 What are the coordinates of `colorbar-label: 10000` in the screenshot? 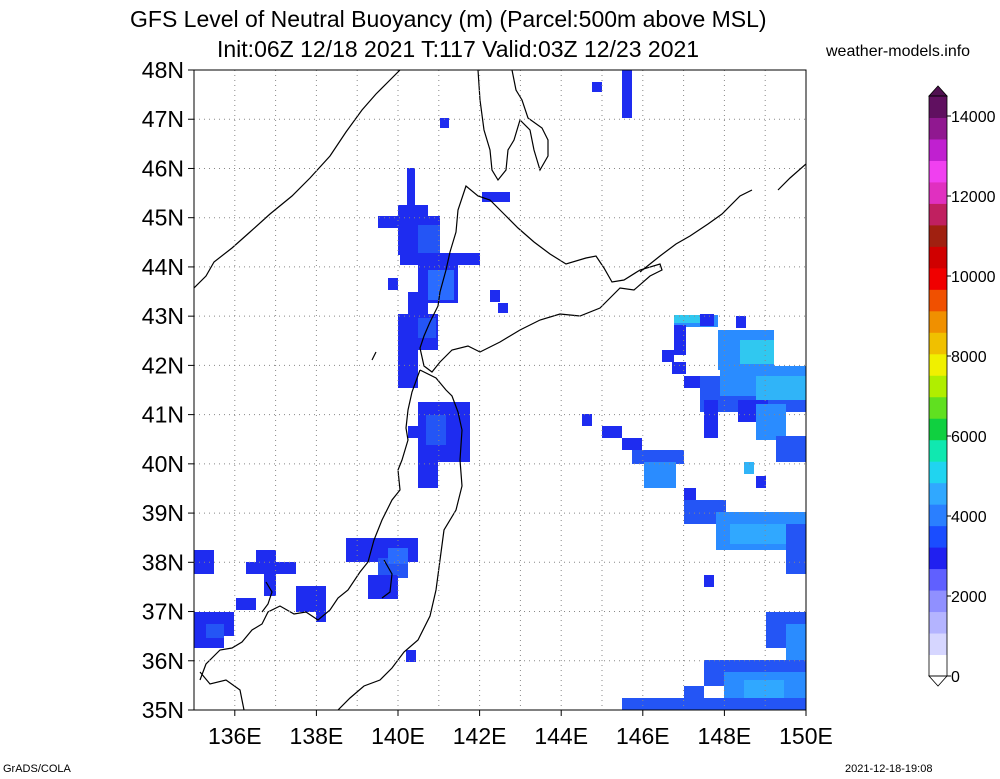 It's located at (973, 277).